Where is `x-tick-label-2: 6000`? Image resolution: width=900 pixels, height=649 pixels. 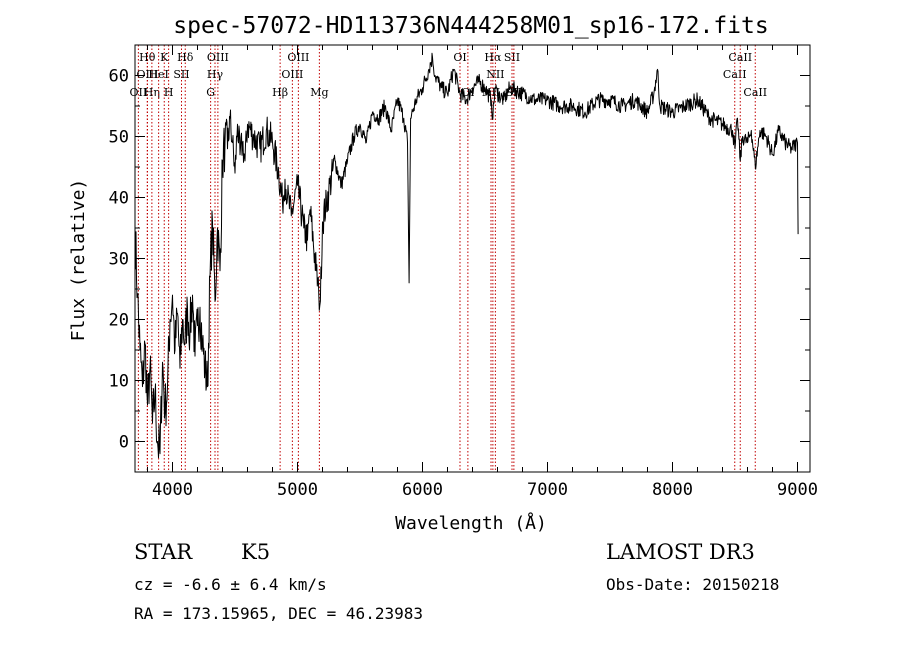
x-tick-label-2: 6000 is located at coordinates (422, 490).